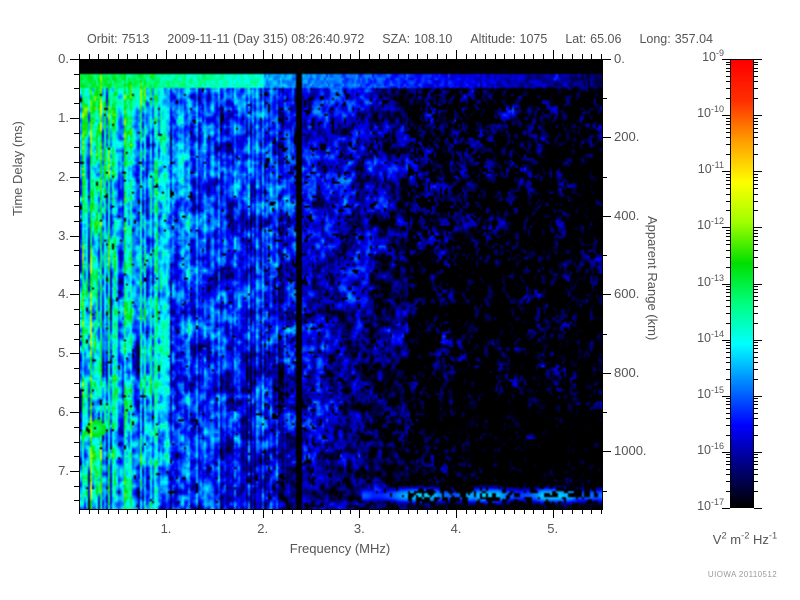  Describe the element at coordinates (652, 278) in the screenshot. I see `y-axis-right-title: Apparent Range (km)` at that location.